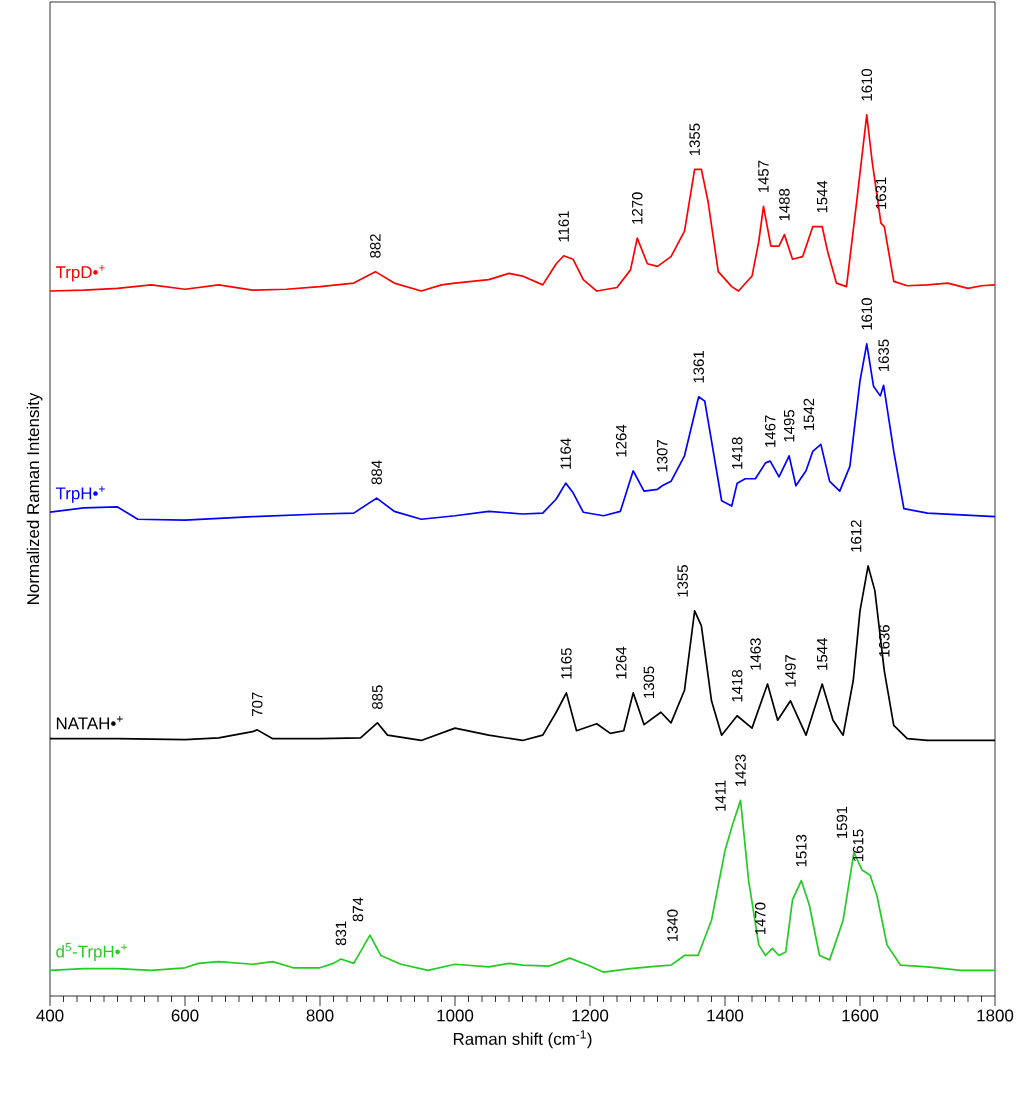 Image resolution: width=1027 pixels, height=1110 pixels. I want to click on annotation: 884, so click(376, 472).